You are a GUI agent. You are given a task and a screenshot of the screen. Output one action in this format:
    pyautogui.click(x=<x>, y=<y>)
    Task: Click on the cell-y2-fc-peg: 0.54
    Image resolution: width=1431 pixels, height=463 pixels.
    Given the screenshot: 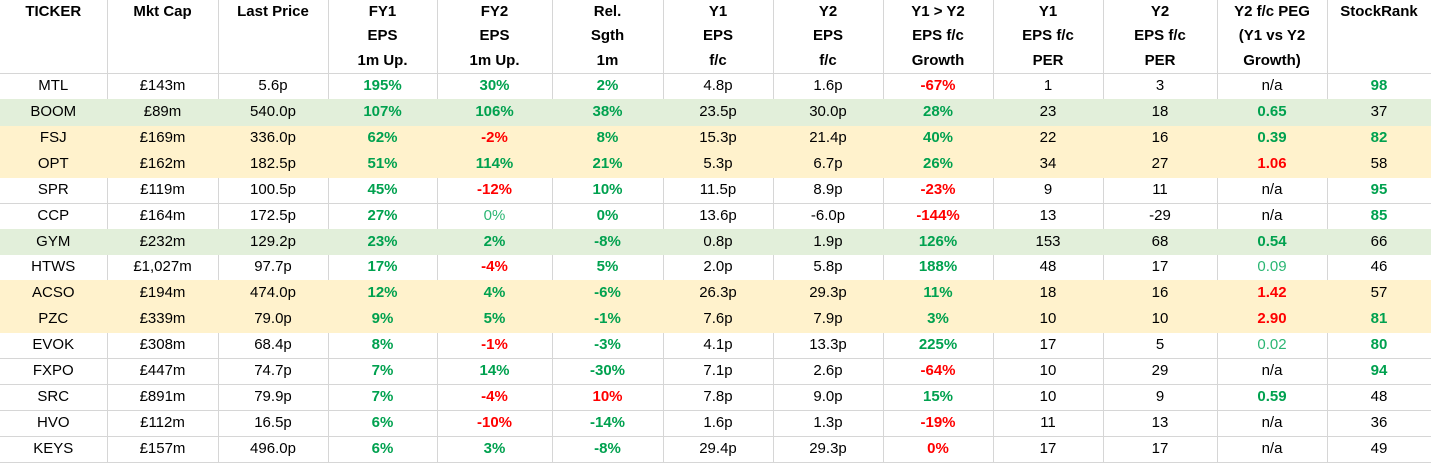 What is the action you would take?
    pyautogui.click(x=1272, y=242)
    